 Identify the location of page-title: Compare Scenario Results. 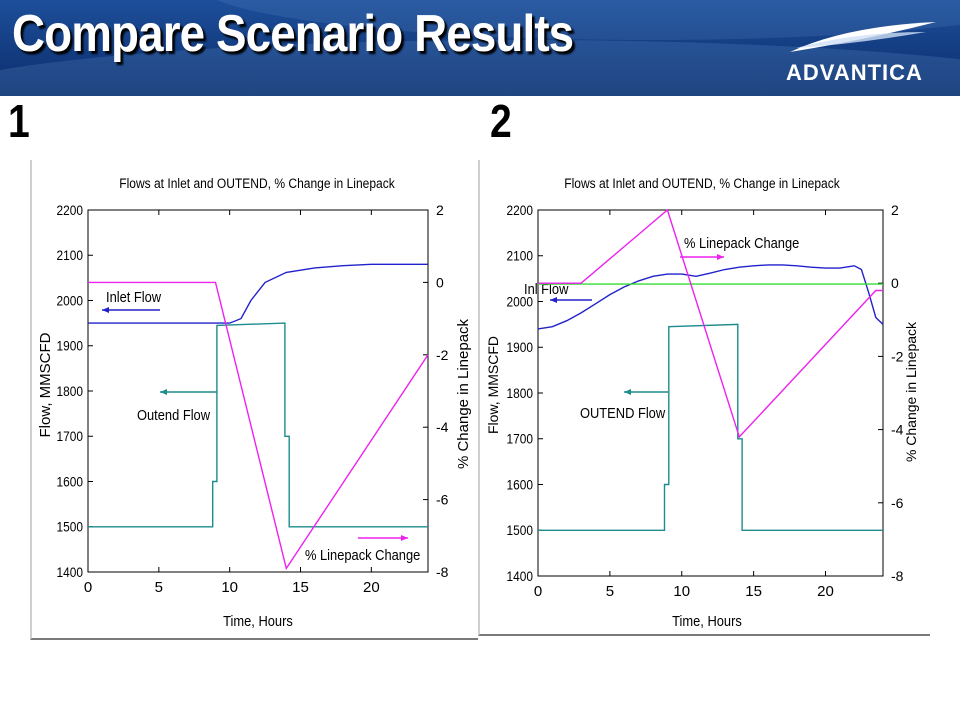
(293, 34).